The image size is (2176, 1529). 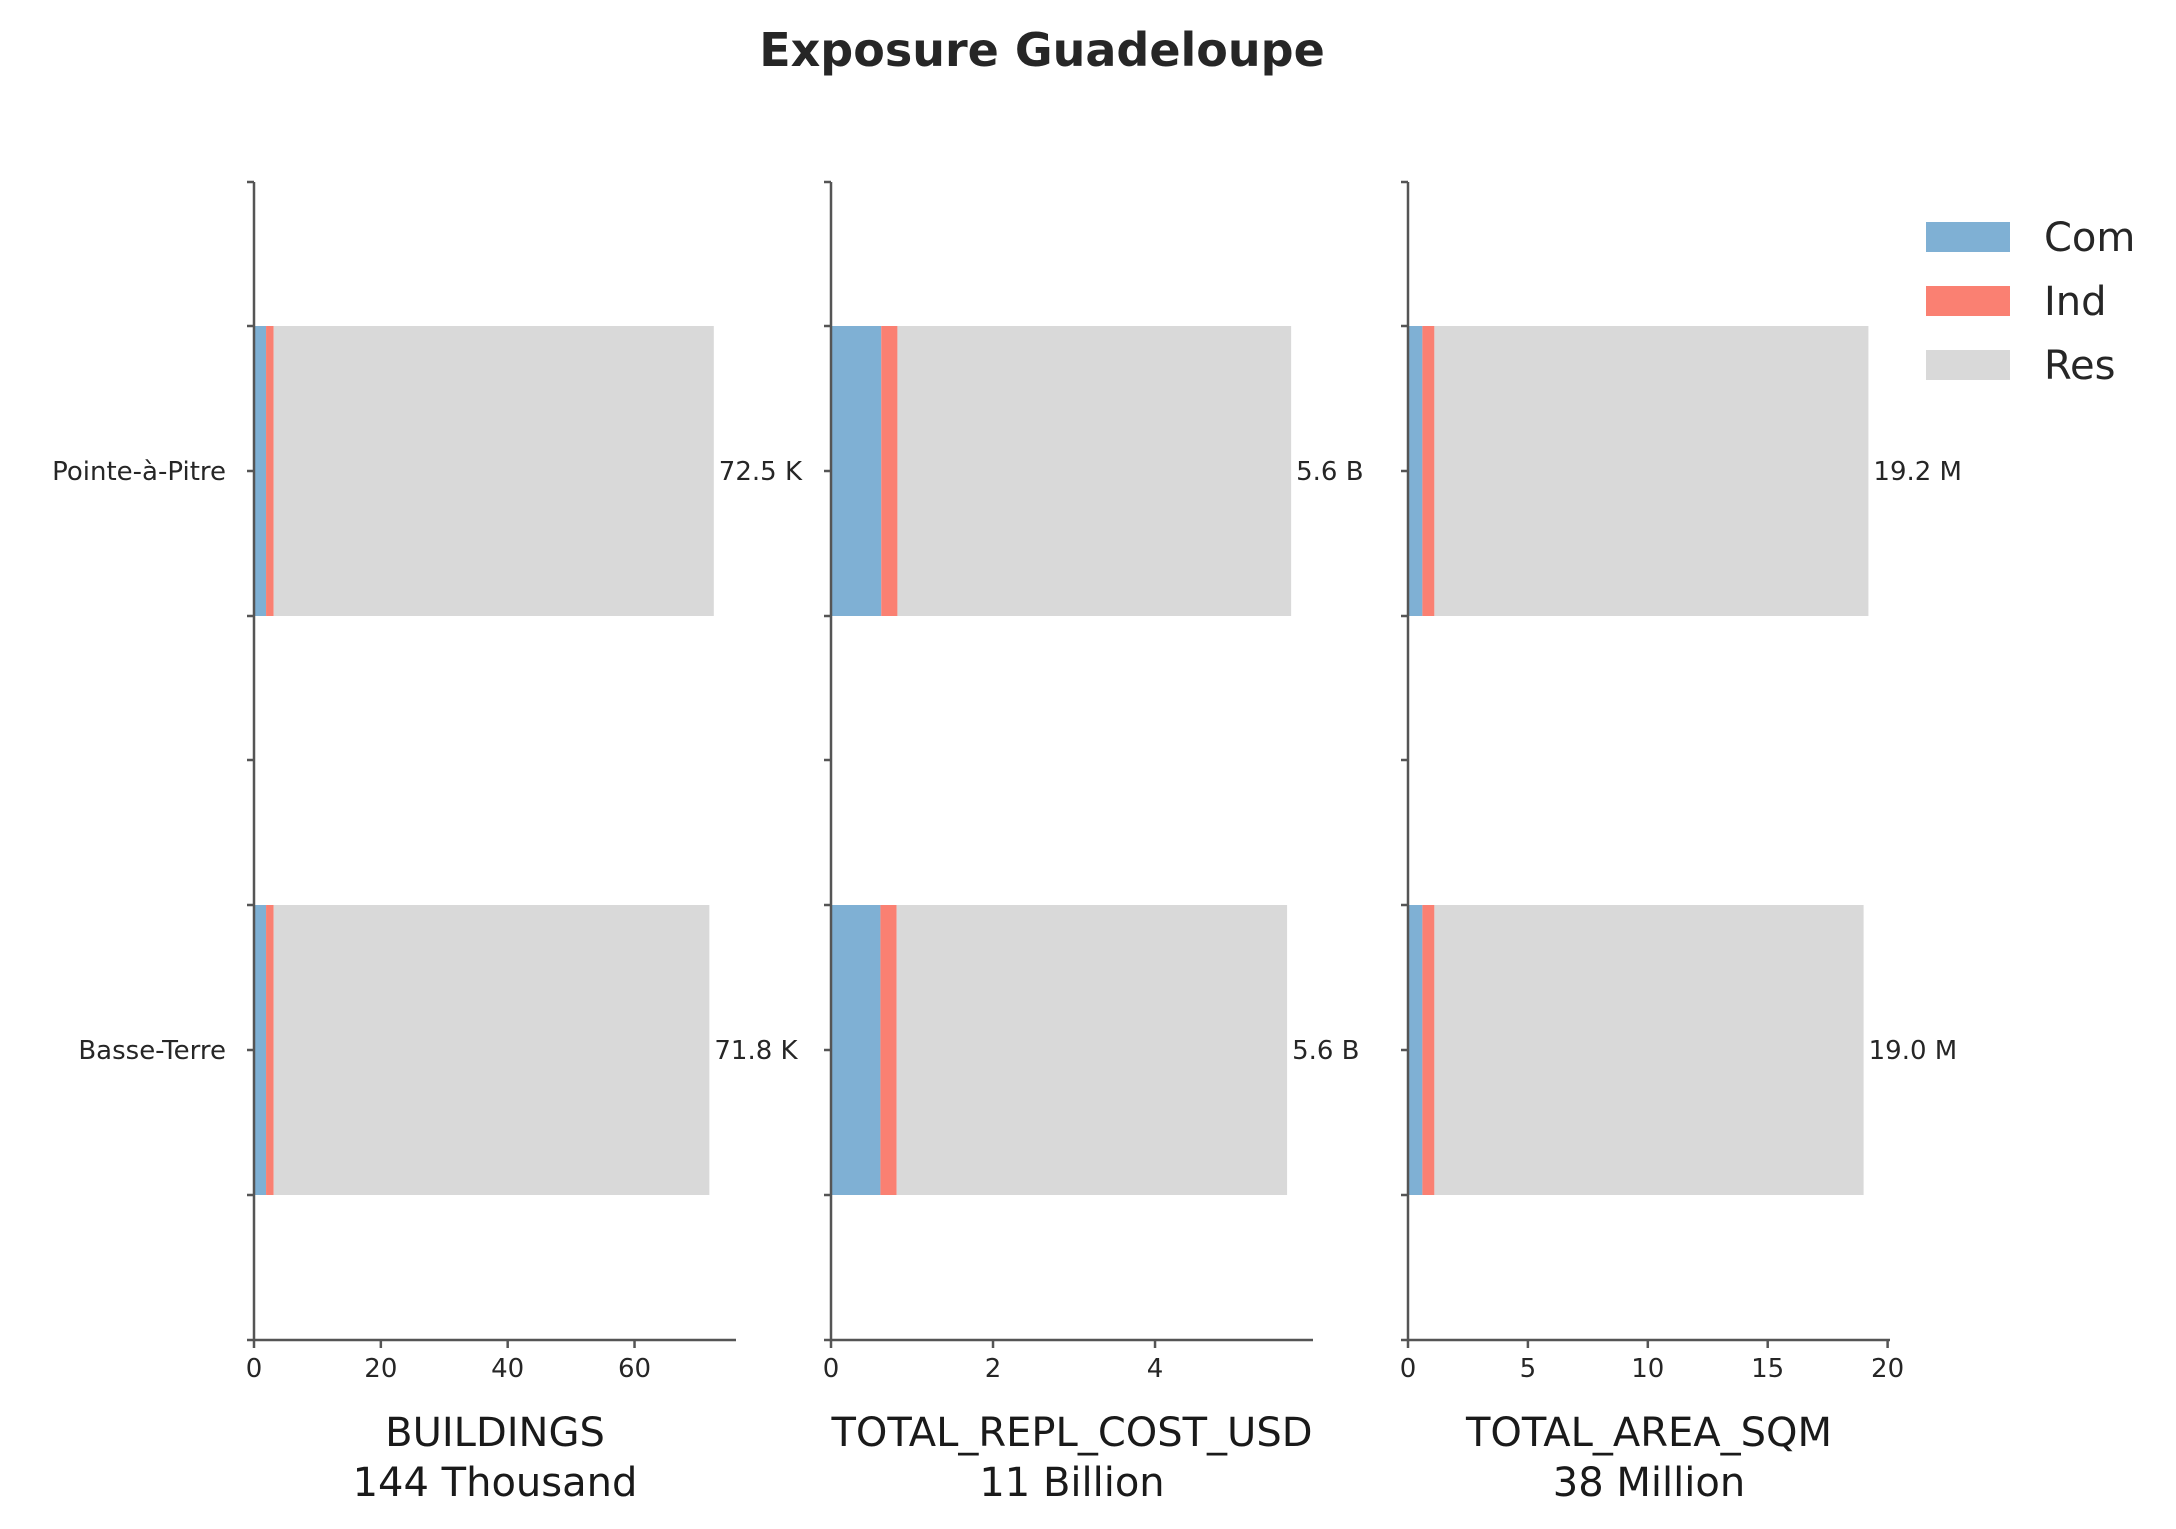 I want to click on x-tick-label-total-area-sqm-2: 10, so click(x=1647, y=1369).